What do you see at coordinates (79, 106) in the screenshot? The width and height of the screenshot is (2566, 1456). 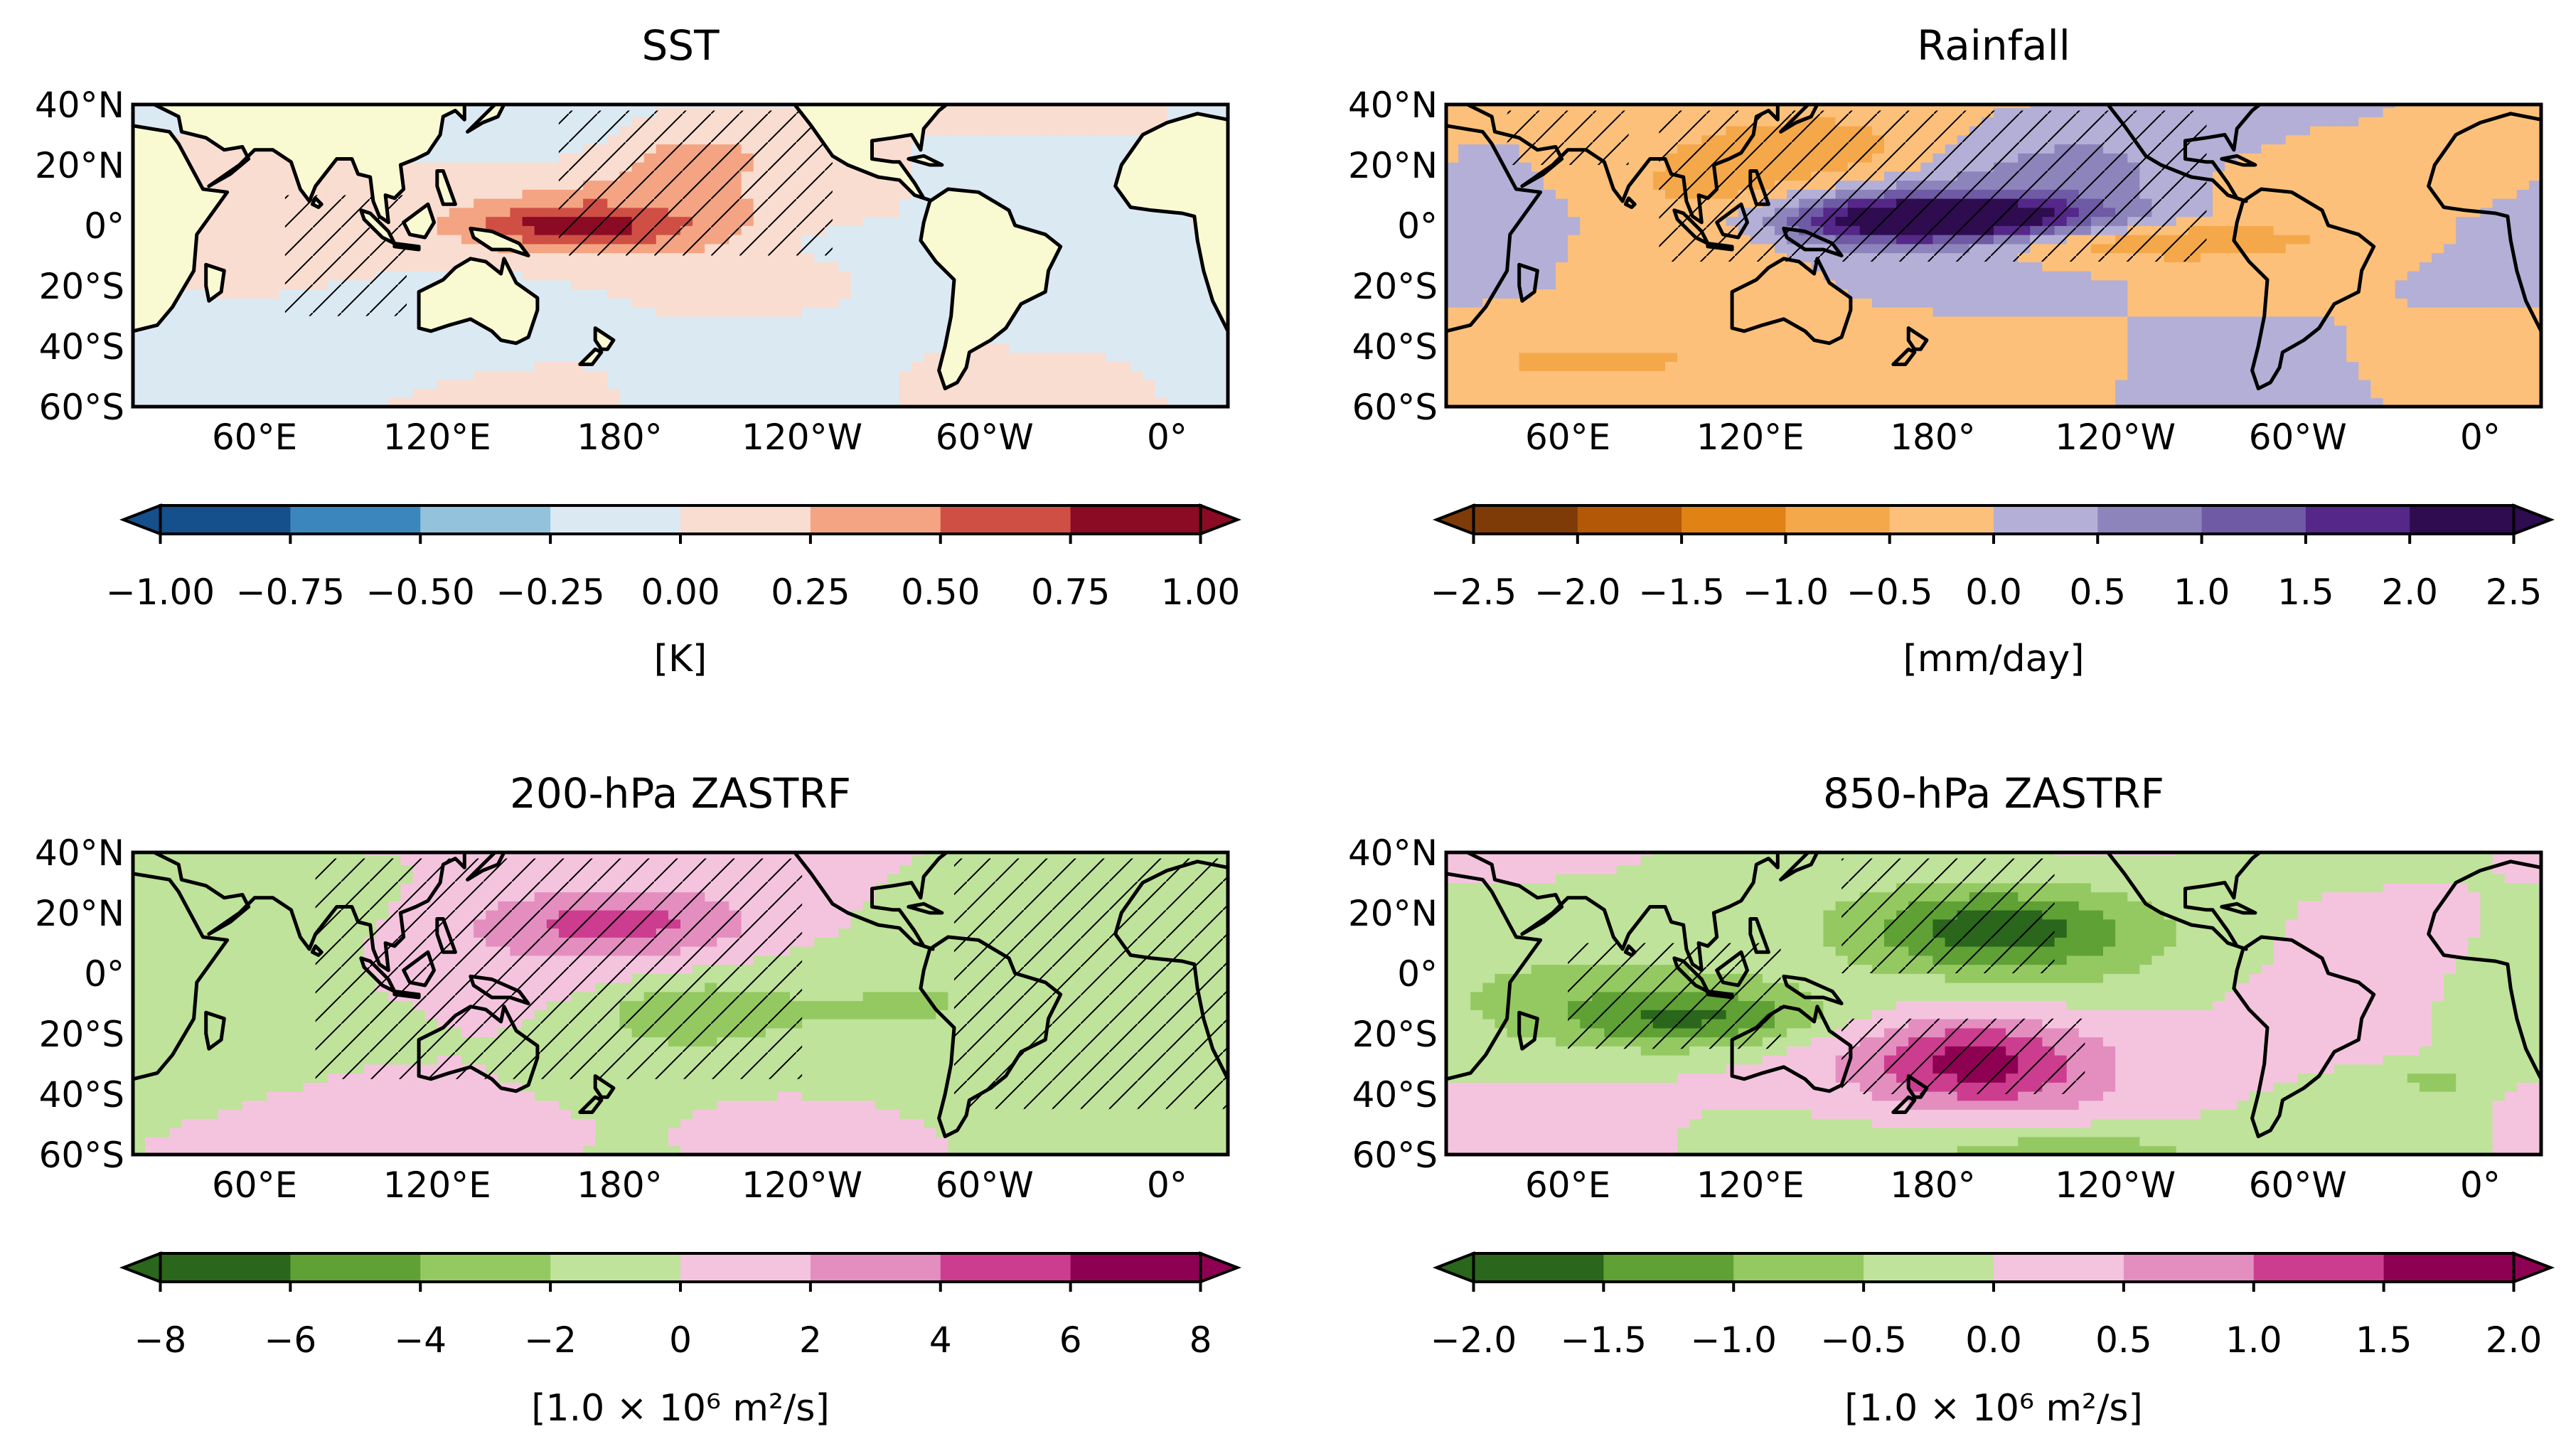 I see `lat-tick-label: 40°N` at bounding box center [79, 106].